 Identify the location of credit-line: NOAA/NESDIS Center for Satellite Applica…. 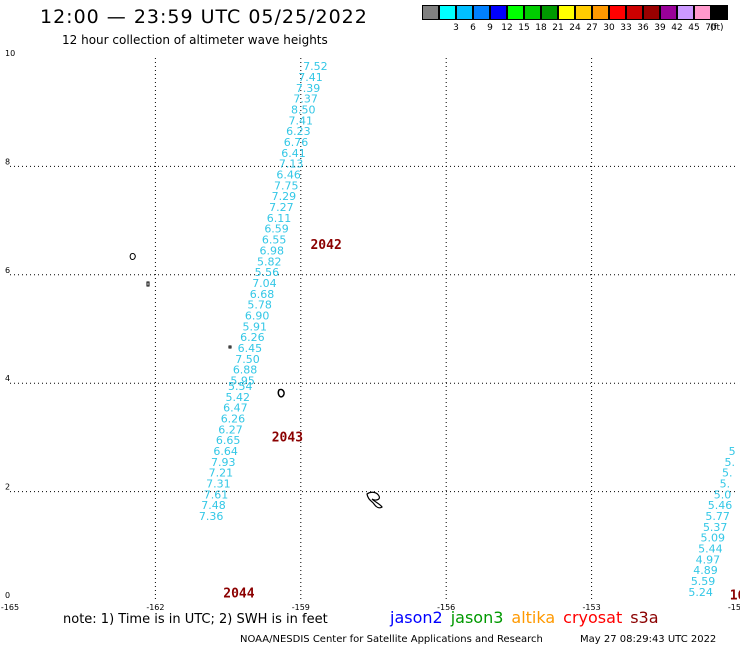
(391, 639).